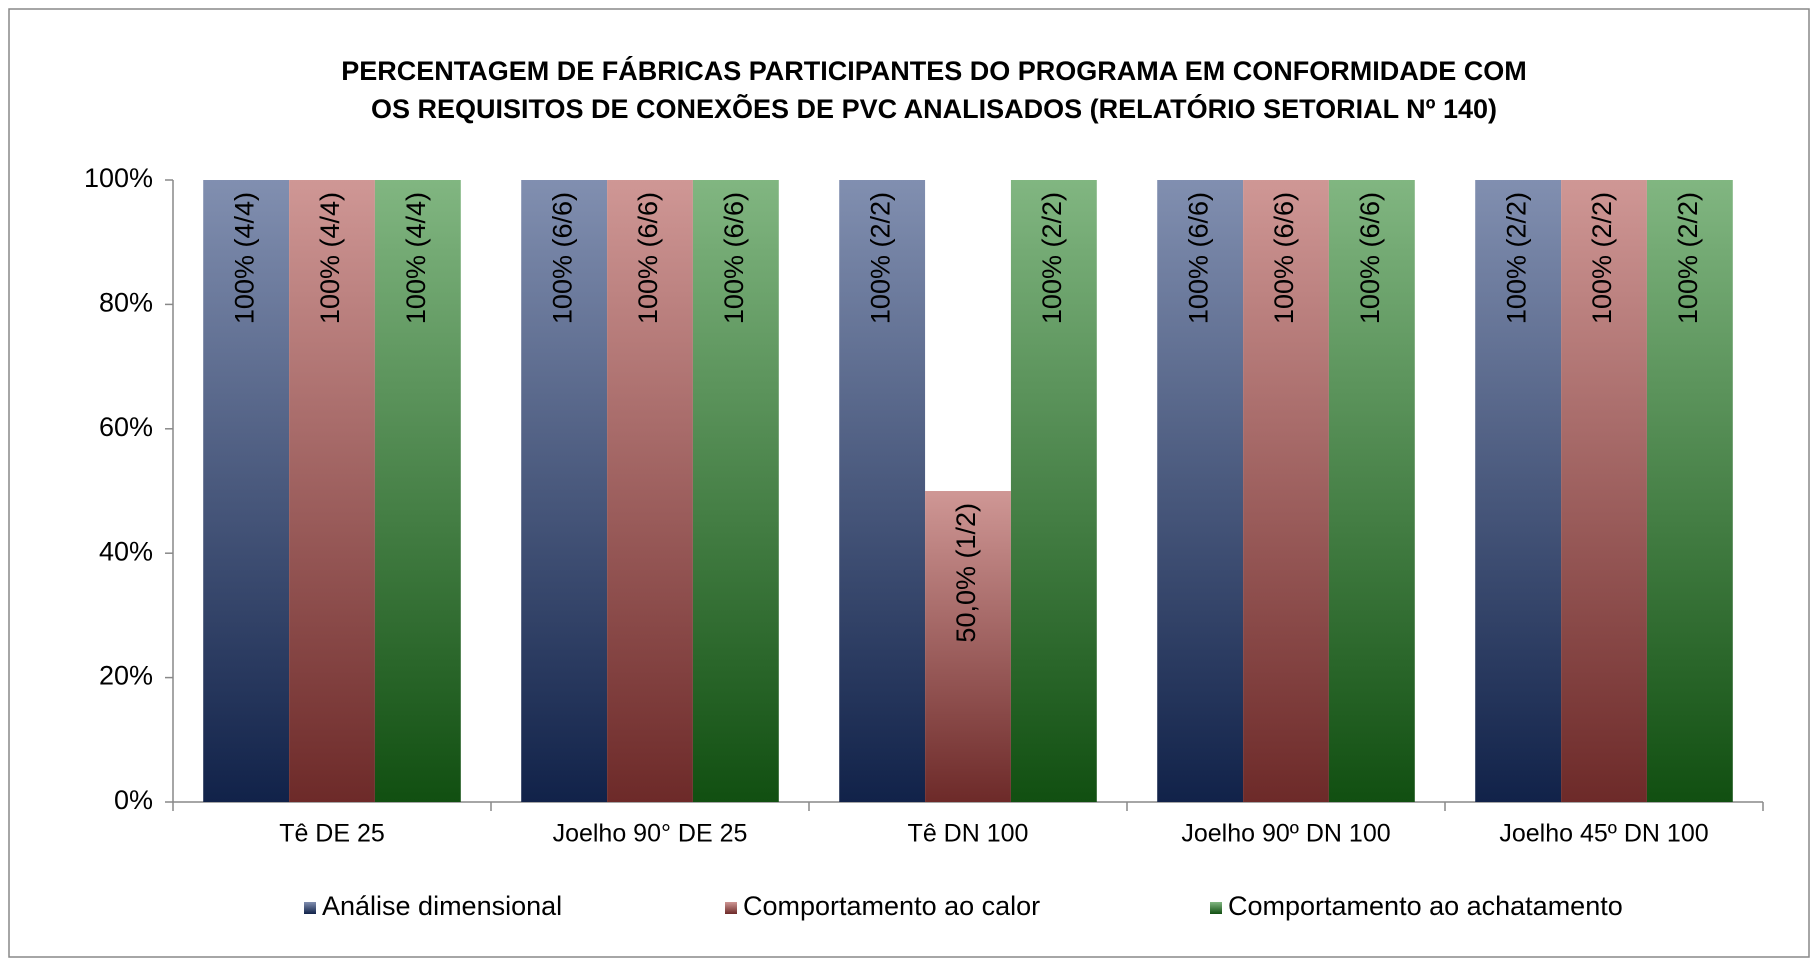 Image resolution: width=1810 pixels, height=958 pixels. Describe the element at coordinates (968, 834) in the screenshot. I see `x-tick-label: Tê DN 100` at that location.